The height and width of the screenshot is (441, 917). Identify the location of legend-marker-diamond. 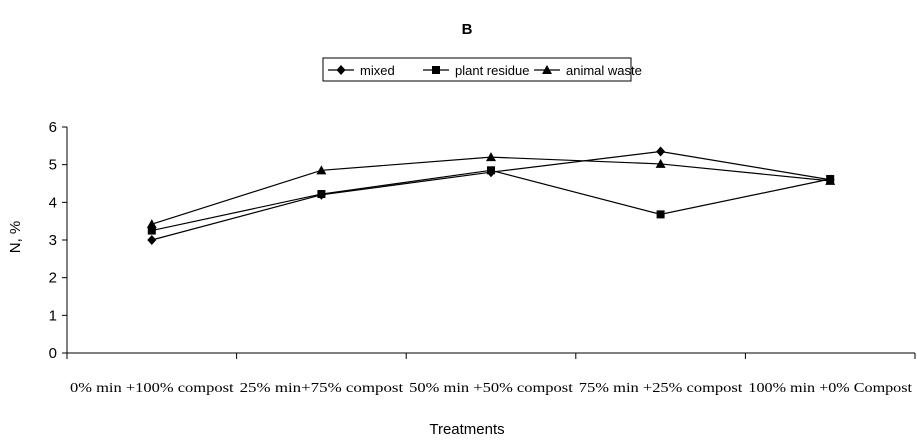
(341, 70).